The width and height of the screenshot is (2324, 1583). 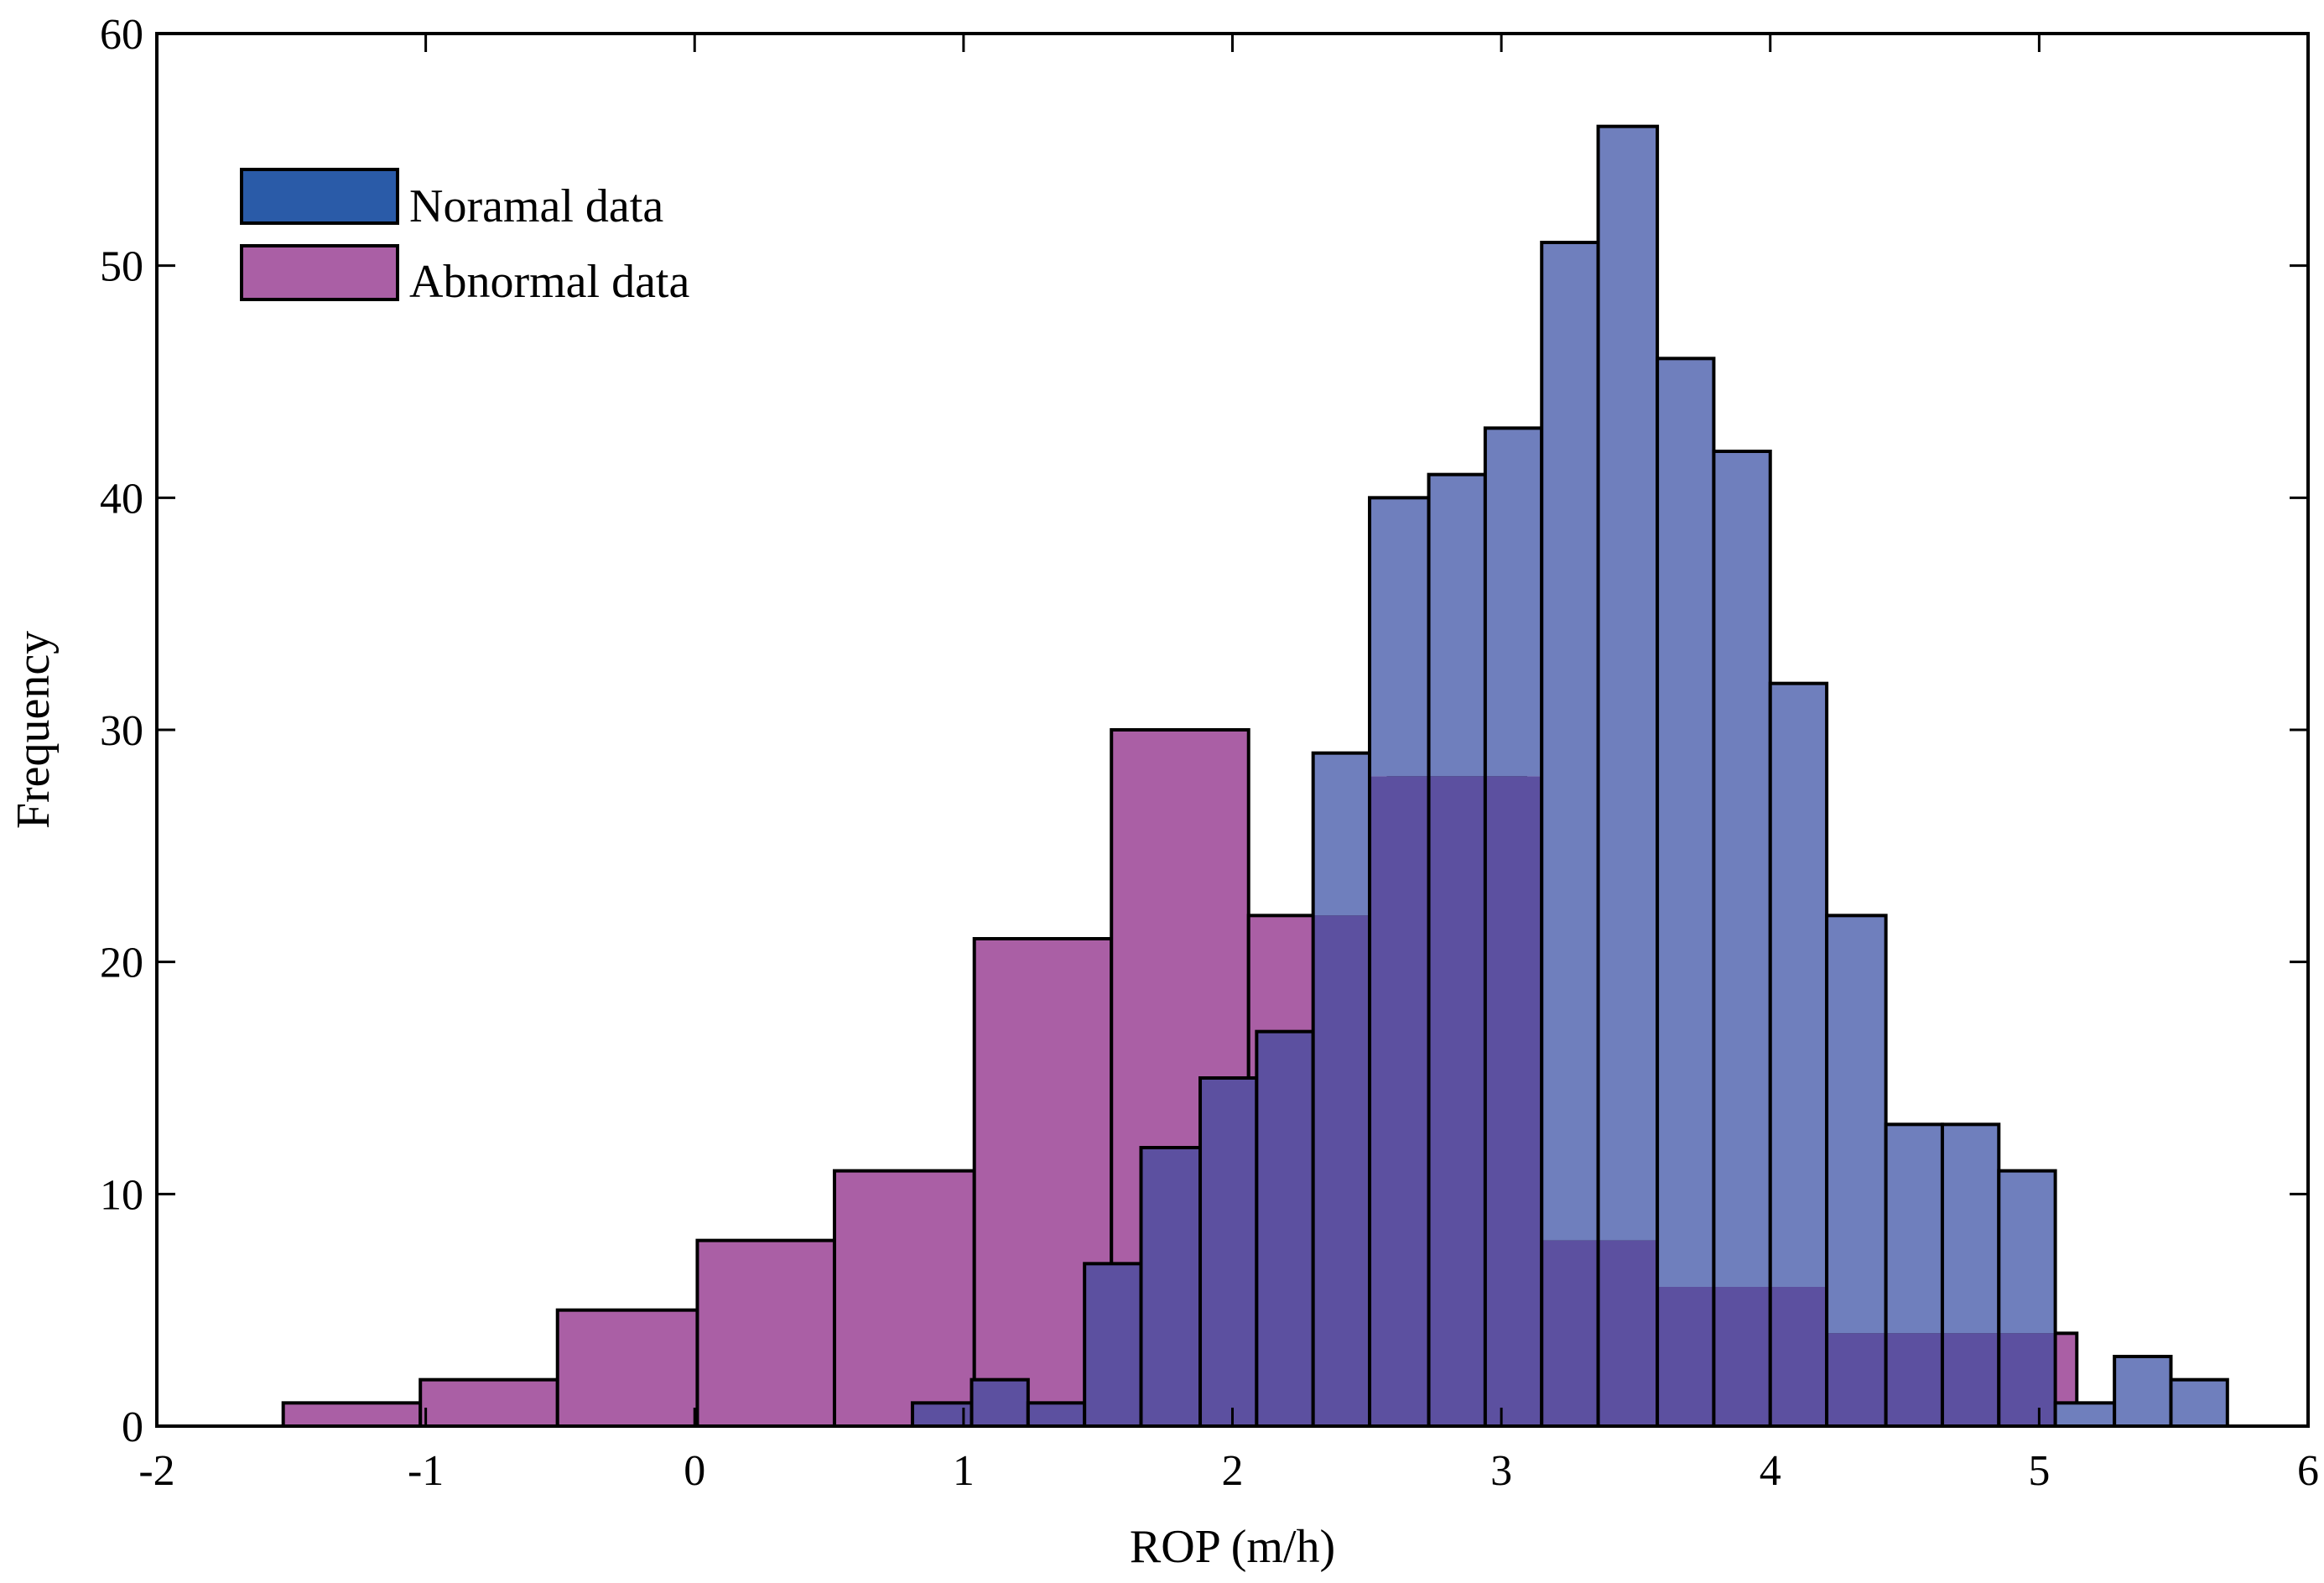 What do you see at coordinates (465, 238) in the screenshot?
I see `legend: Noramal data Abnormal data` at bounding box center [465, 238].